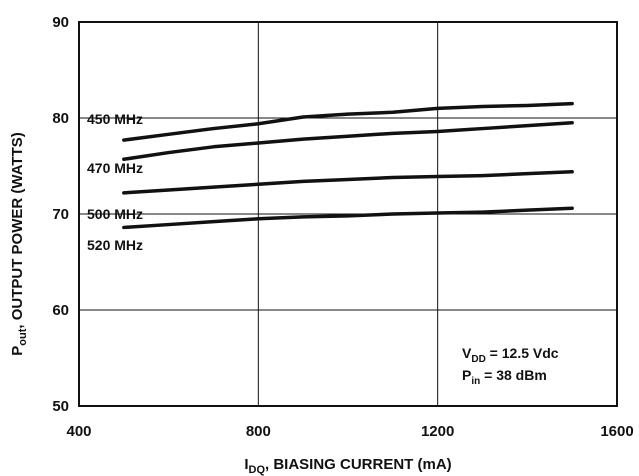 The width and height of the screenshot is (639, 476). I want to click on x-tick-label: 800, so click(258, 431).